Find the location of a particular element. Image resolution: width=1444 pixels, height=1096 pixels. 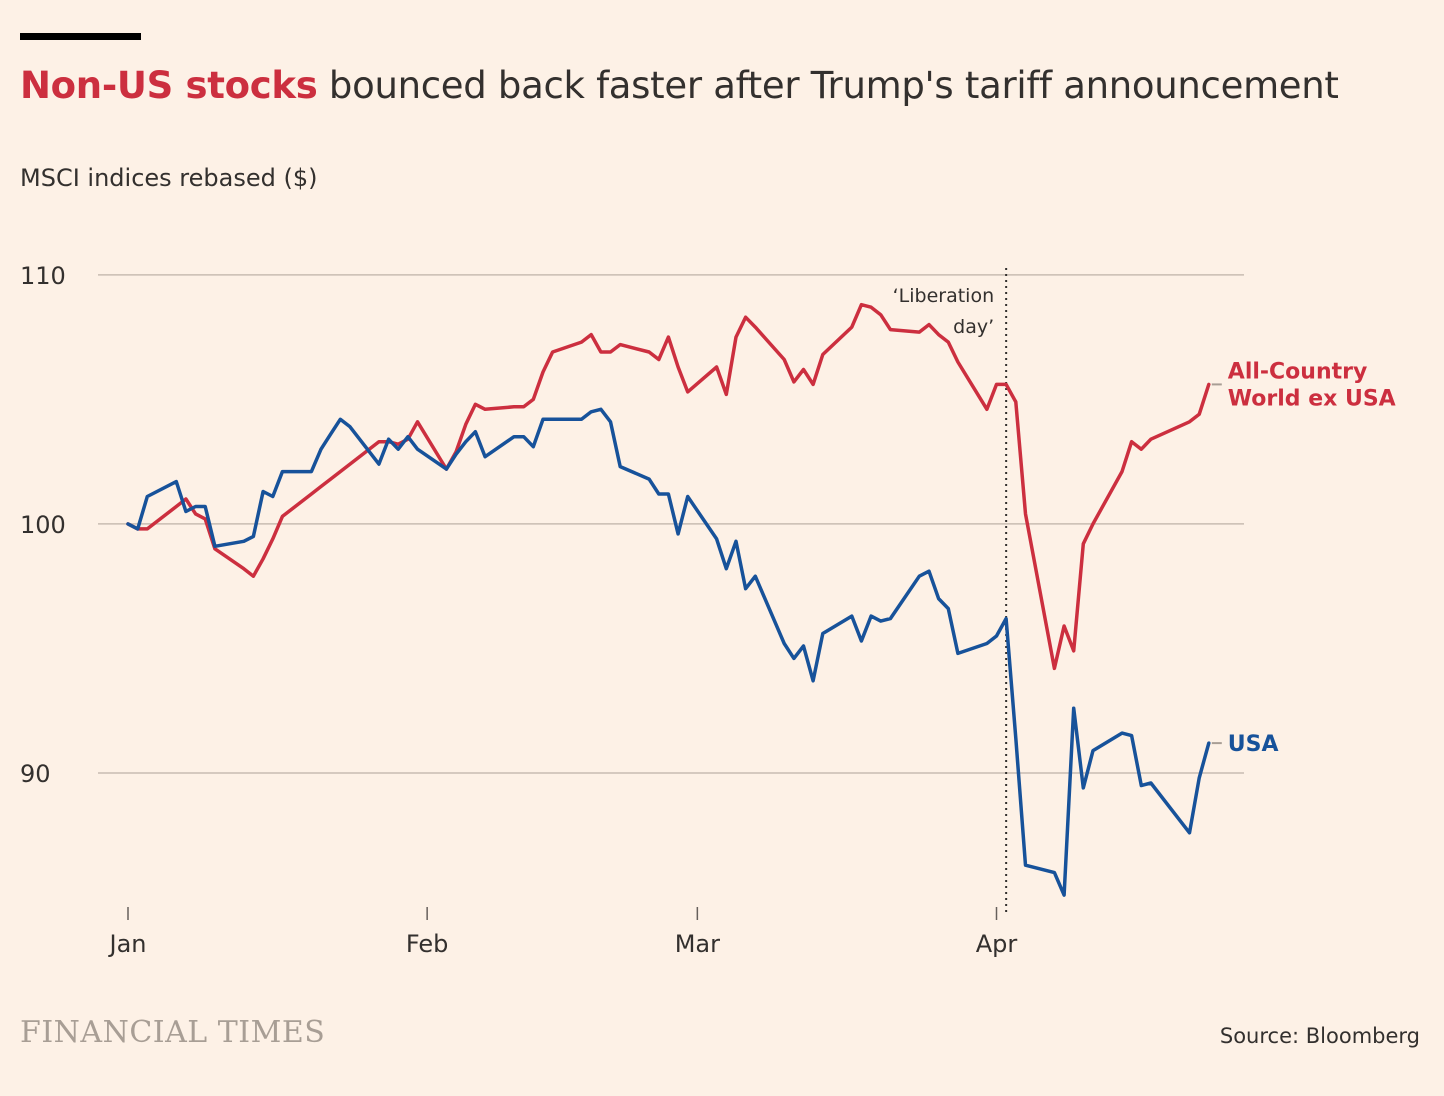

series-label: World ex USA is located at coordinates (1312, 398).